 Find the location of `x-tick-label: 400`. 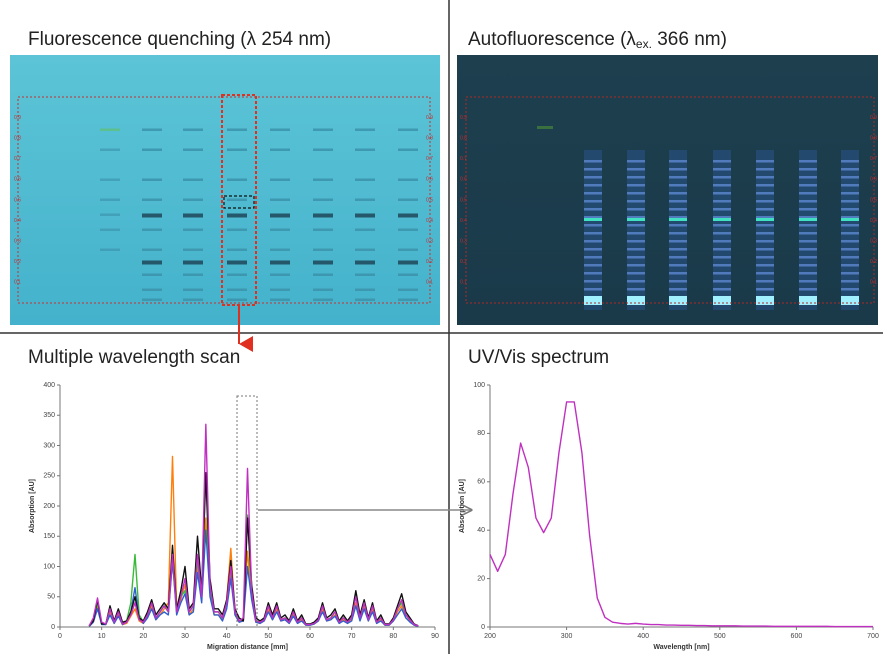

x-tick-label: 400 is located at coordinates (643, 636).